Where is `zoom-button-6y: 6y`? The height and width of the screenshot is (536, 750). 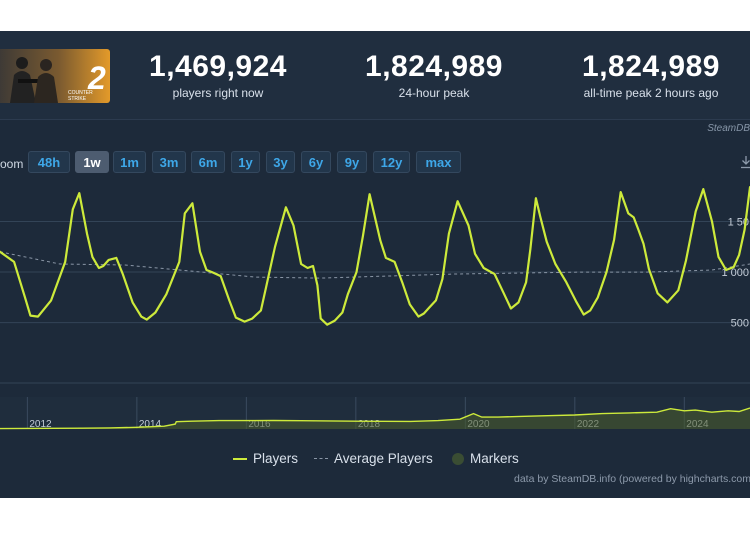
zoom-button-6y: 6y is located at coordinates (316, 162).